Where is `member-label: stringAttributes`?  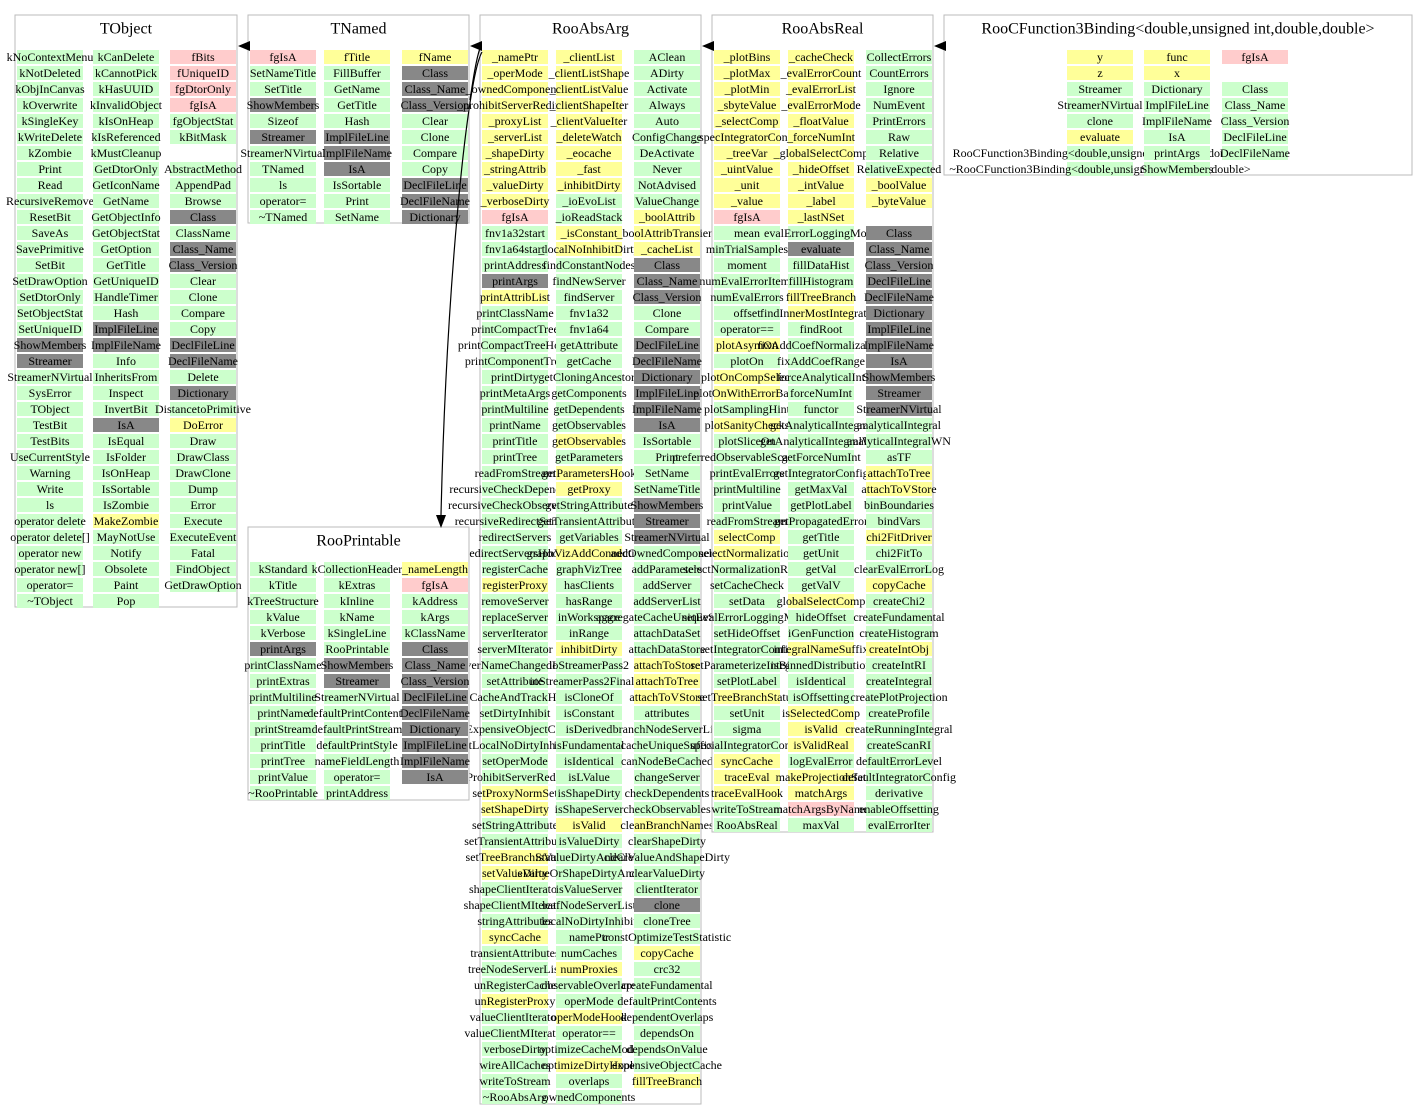 member-label: stringAttributes is located at coordinates (515, 921).